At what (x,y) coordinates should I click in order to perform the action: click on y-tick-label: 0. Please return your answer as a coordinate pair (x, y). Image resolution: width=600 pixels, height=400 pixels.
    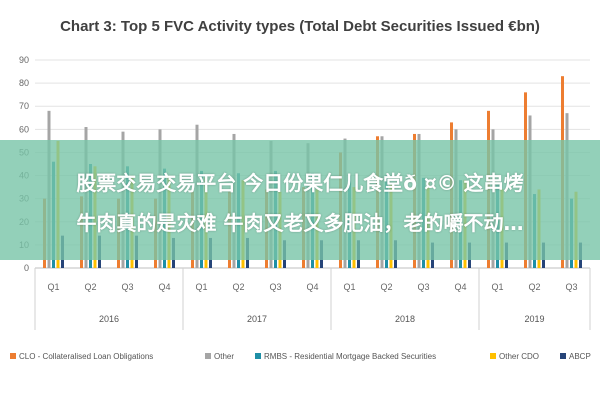
    Looking at the image, I should click on (26, 268).